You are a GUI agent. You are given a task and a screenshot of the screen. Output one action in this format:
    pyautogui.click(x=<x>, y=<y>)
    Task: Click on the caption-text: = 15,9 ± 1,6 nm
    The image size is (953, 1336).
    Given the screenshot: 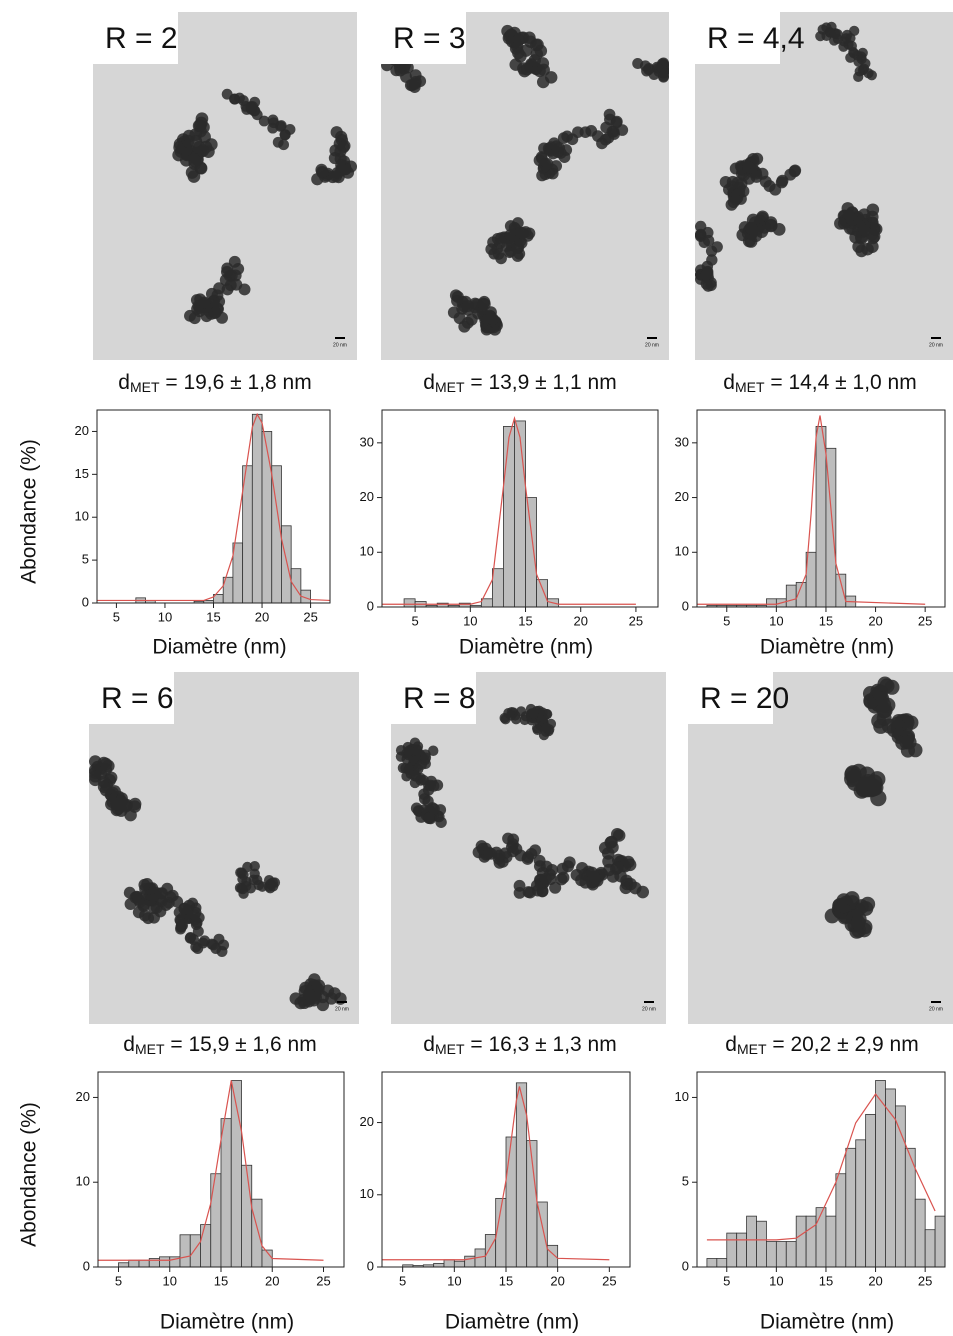 What is the action you would take?
    pyautogui.click(x=241, y=1044)
    